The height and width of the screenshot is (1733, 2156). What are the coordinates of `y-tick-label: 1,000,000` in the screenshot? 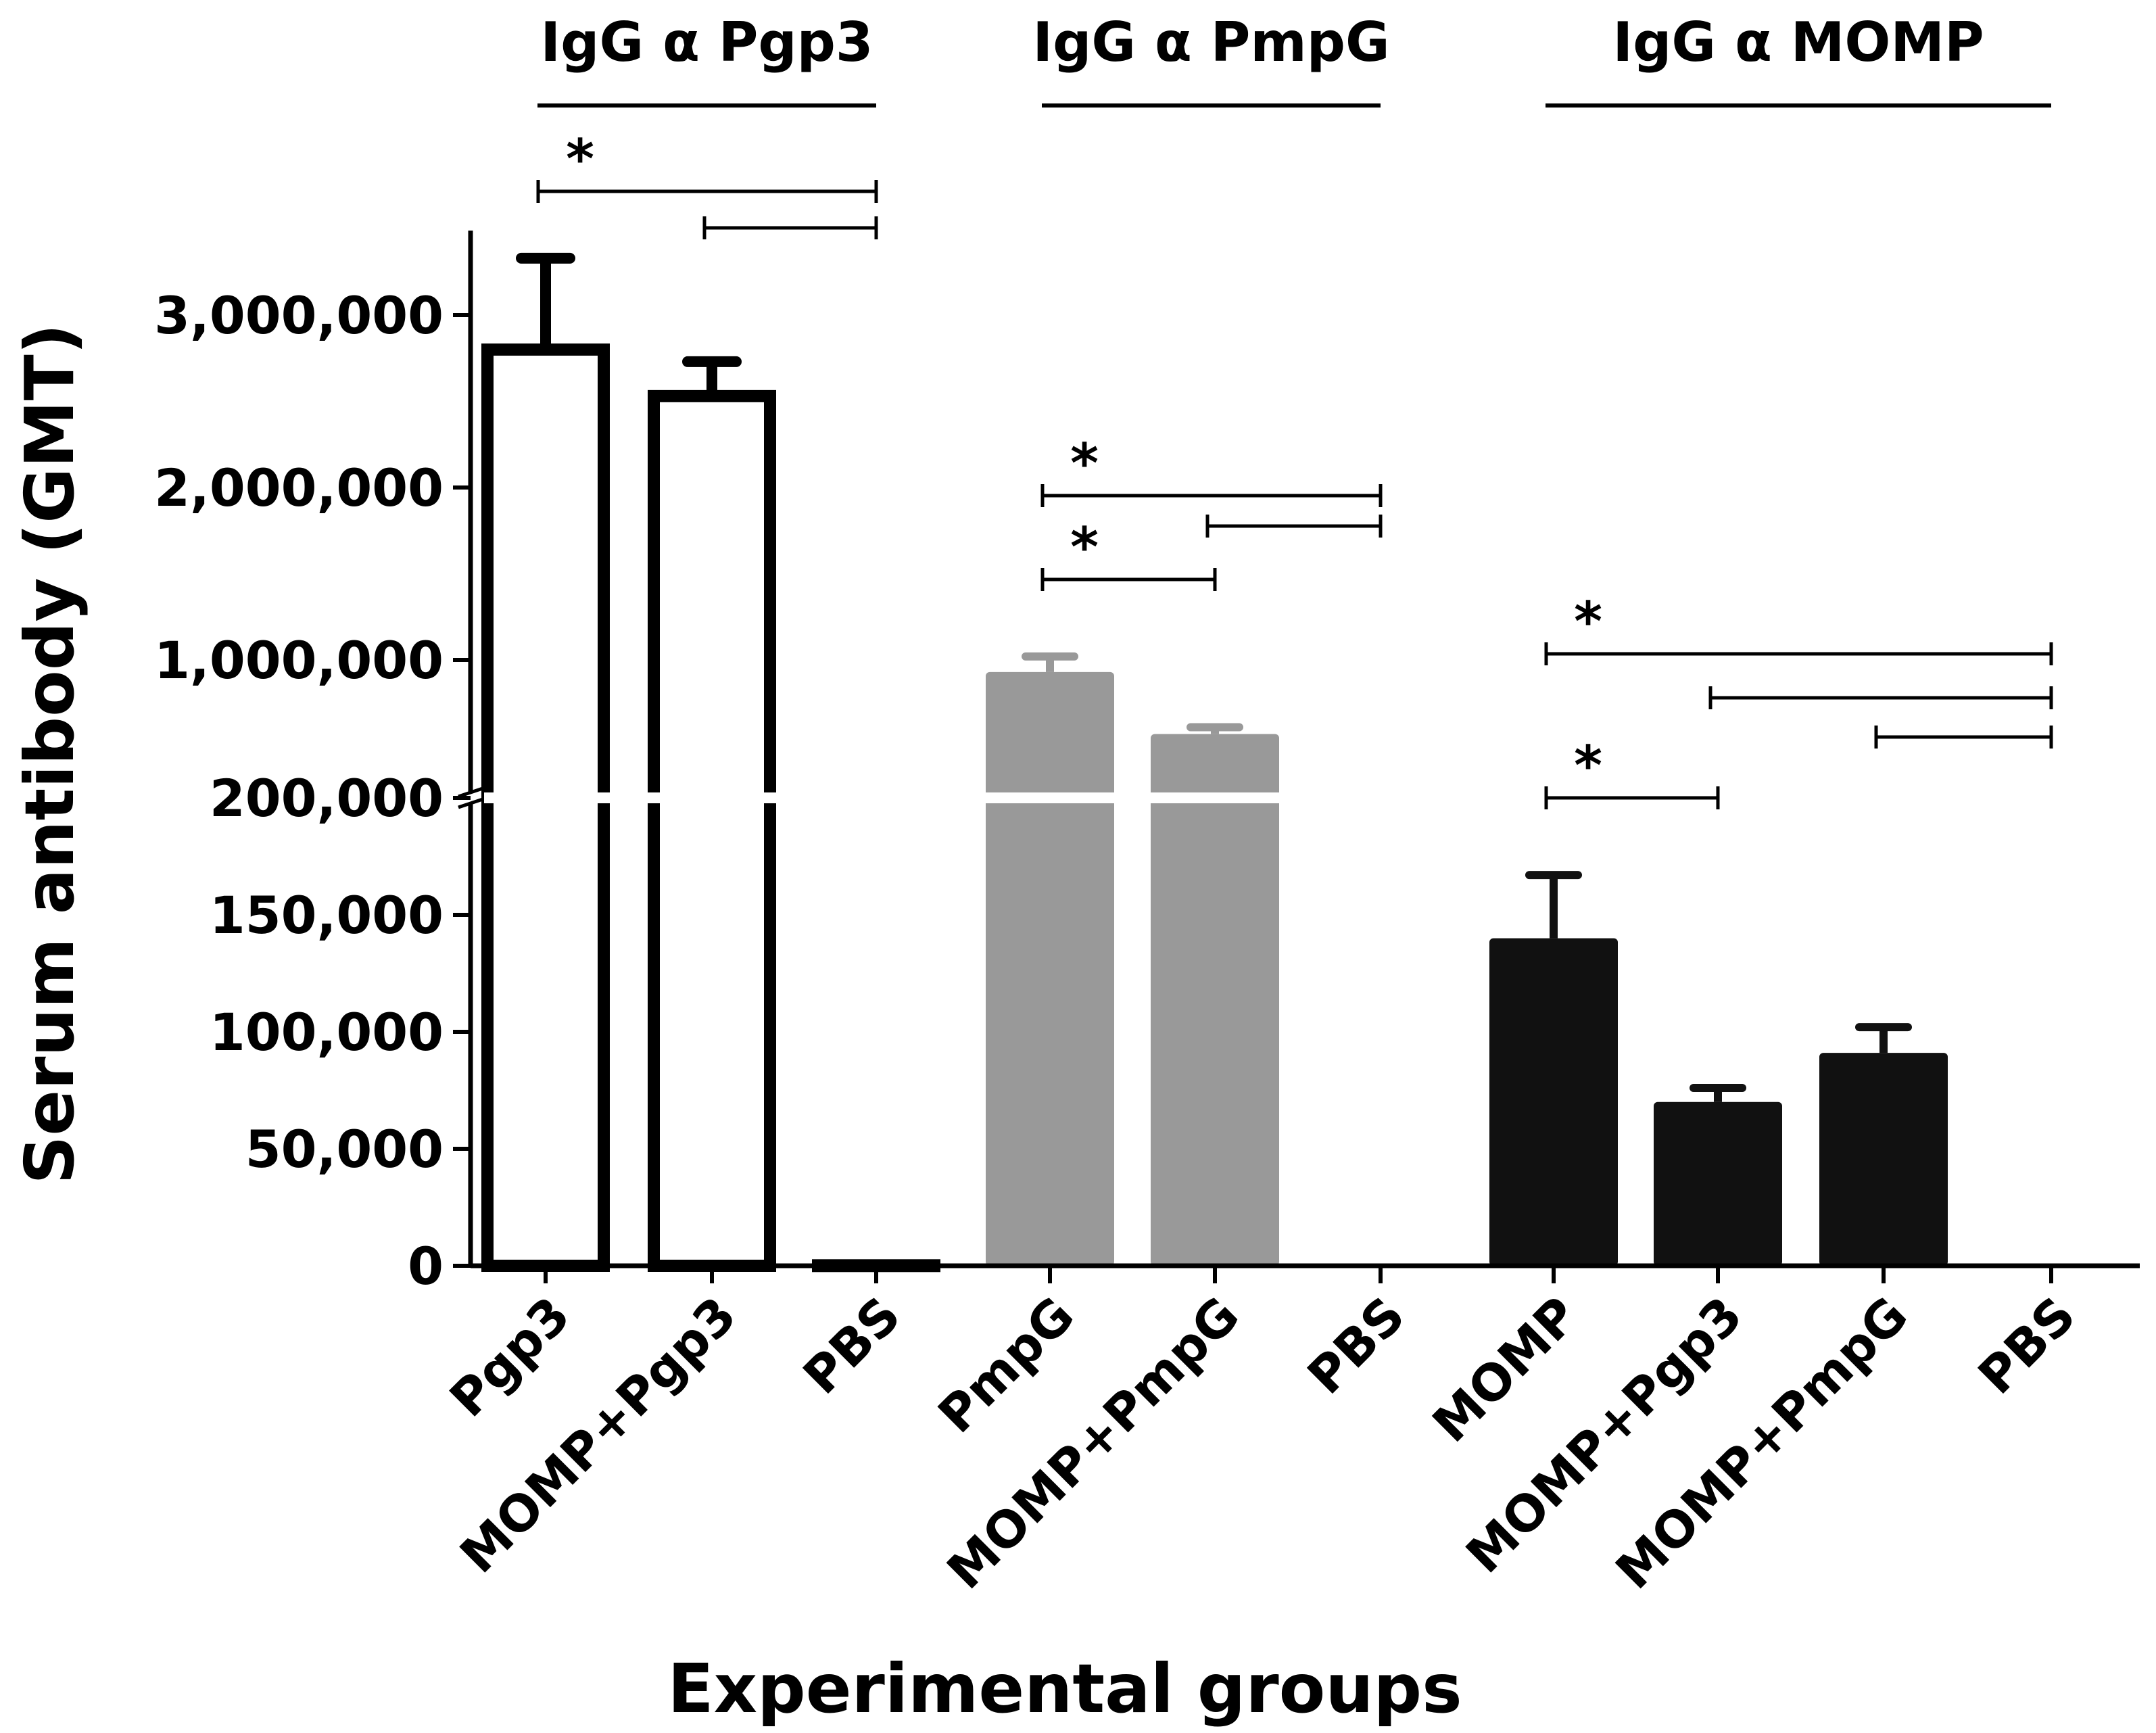 It's located at (299, 660).